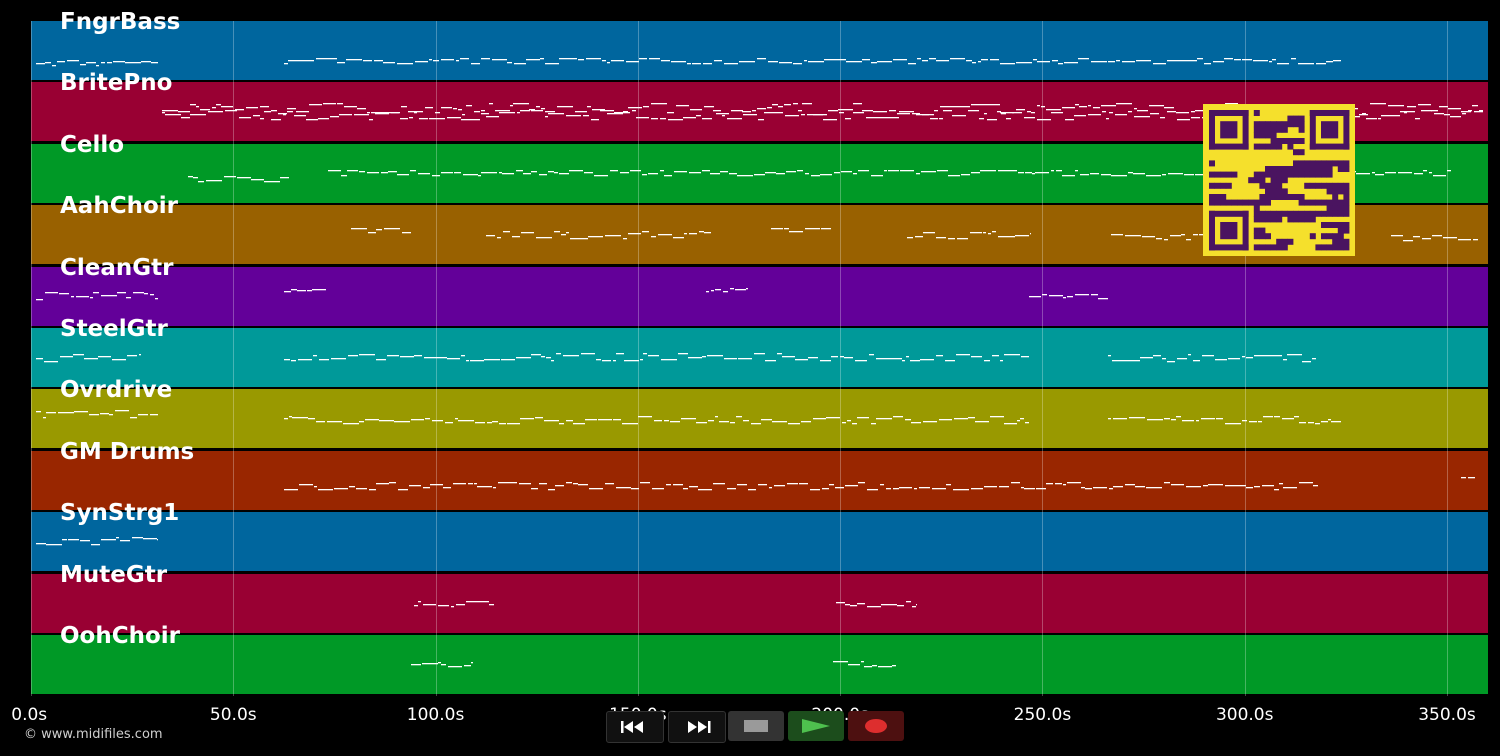 This screenshot has width=1500, height=756. I want to click on track-ovrdrive: Ovrdrive, so click(759, 413).